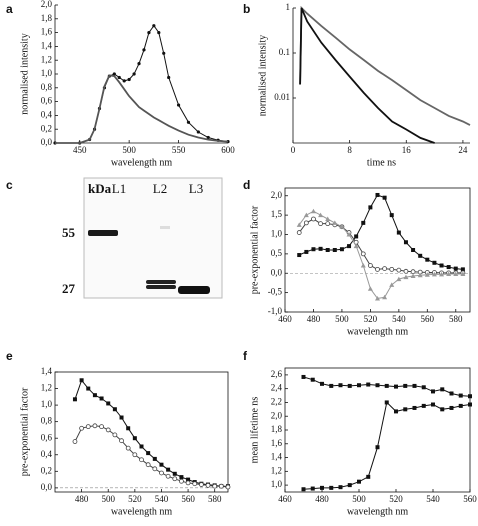  Describe the element at coordinates (277, 253) in the screenshot. I see `y-tick-label: 0,5` at that location.